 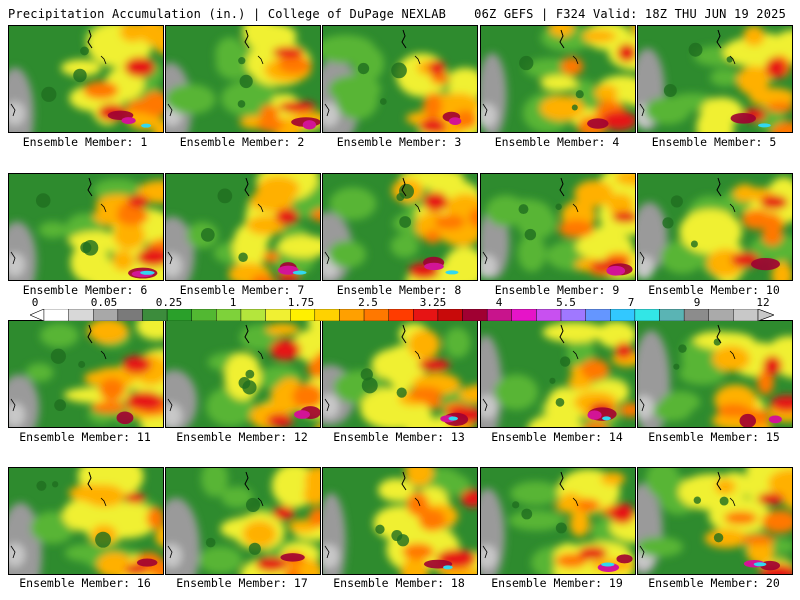 I want to click on ensemble-member-label: Ensemble Member: 9, so click(x=557, y=290).